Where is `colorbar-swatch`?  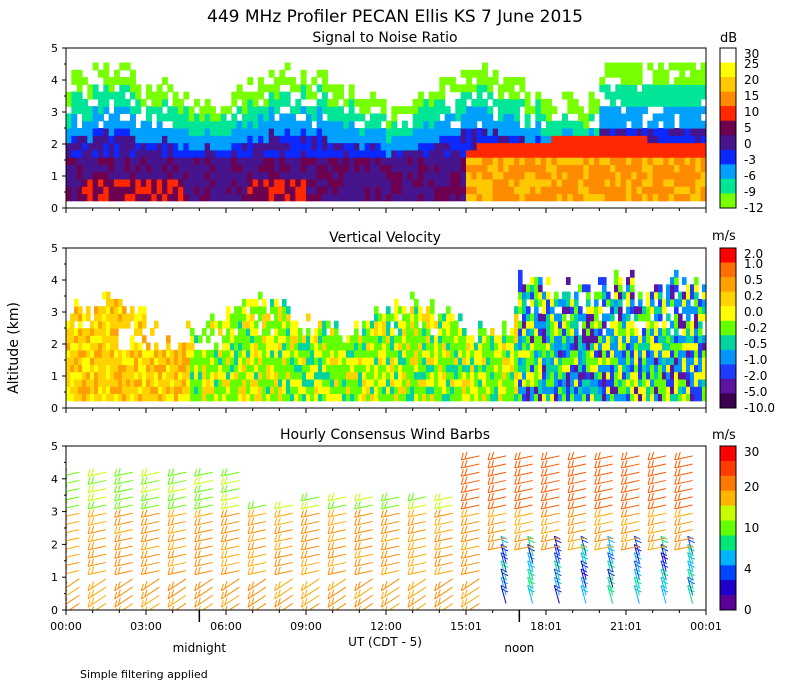
colorbar-swatch is located at coordinates (728, 270).